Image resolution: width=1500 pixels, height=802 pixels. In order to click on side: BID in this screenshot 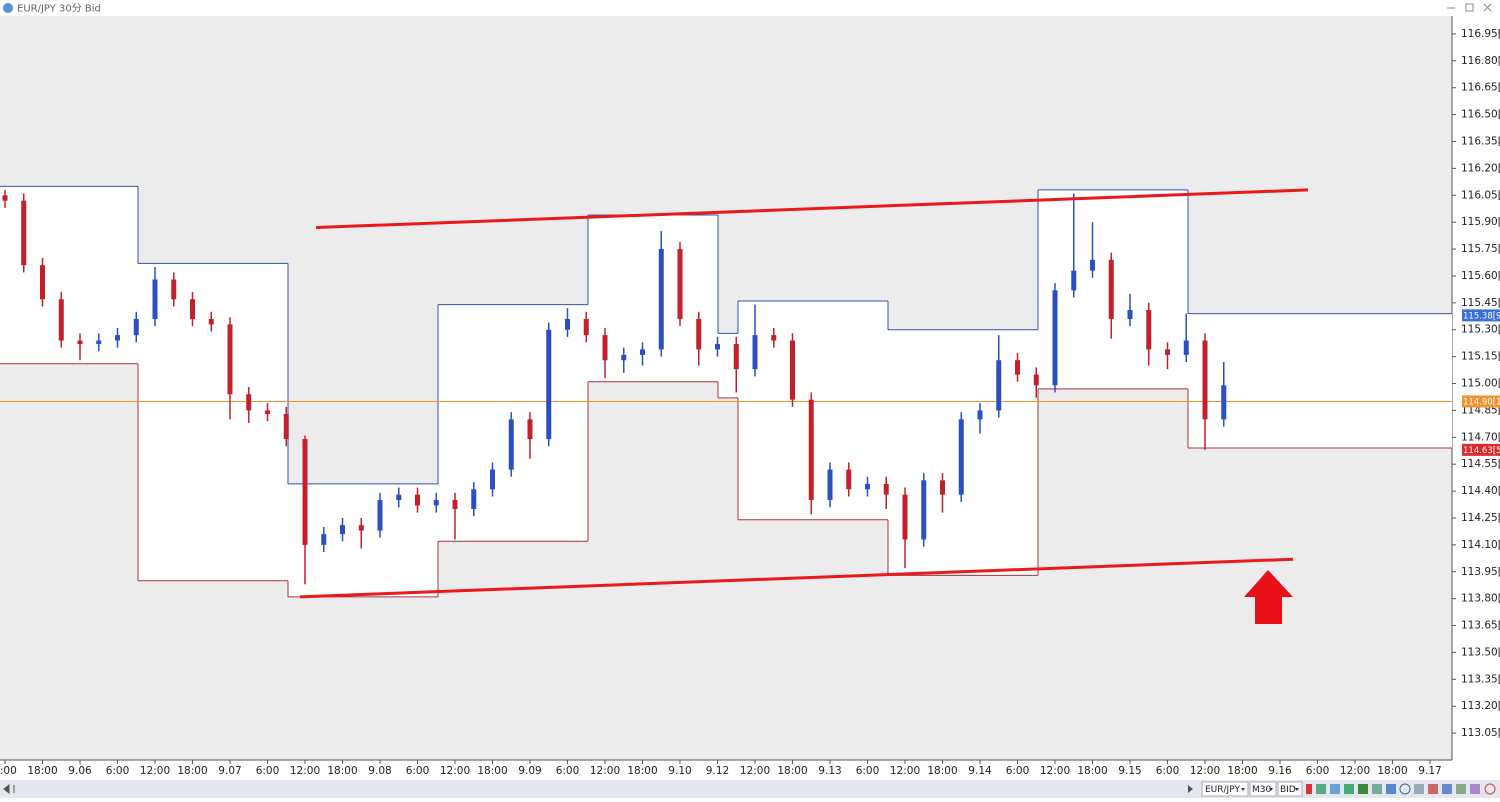, I will do `click(1288, 790)`.